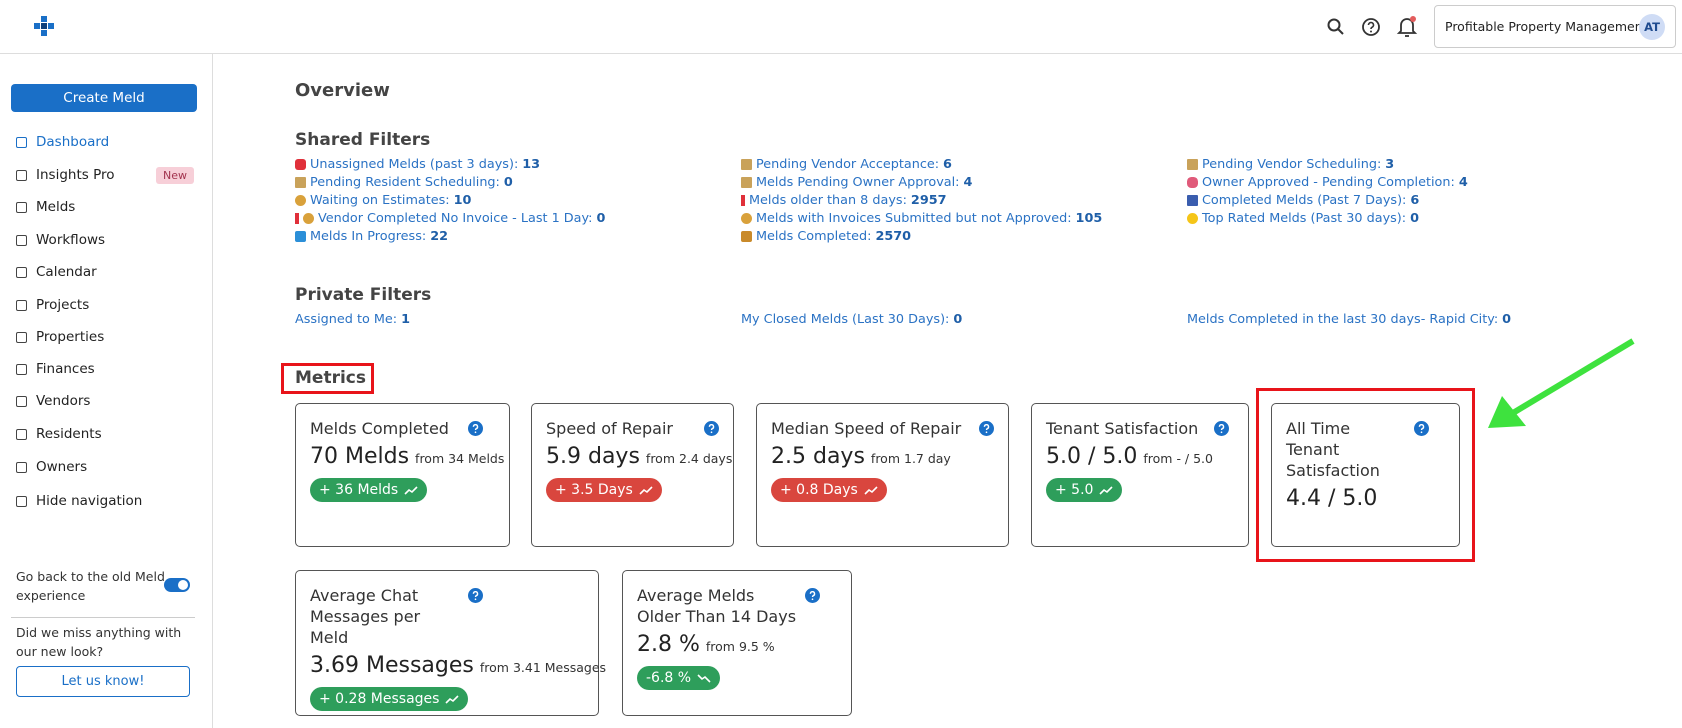 This screenshot has width=1682, height=728. Describe the element at coordinates (346, 319) in the screenshot. I see `filter-label: Assigned to Me:` at that location.